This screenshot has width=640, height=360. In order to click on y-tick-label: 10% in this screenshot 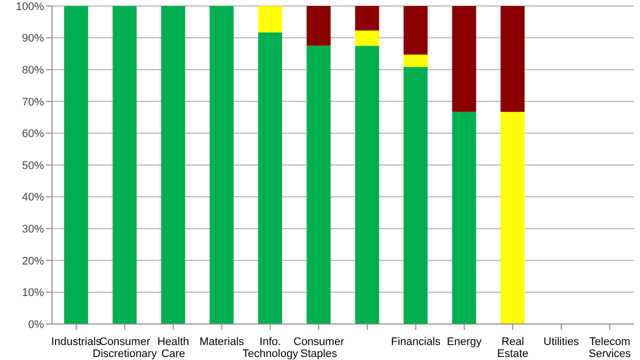, I will do `click(33, 293)`.